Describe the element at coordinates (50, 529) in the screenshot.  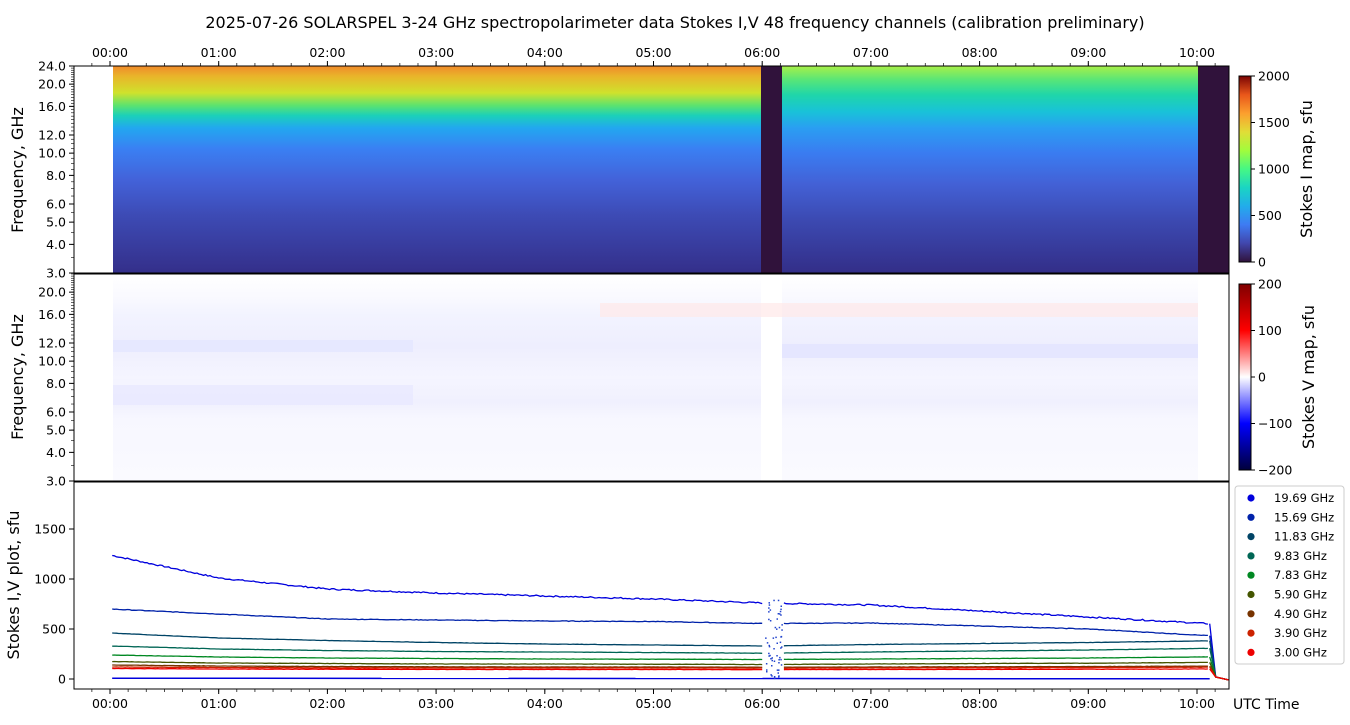
I see `plot-y-tick-label: 1500` at that location.